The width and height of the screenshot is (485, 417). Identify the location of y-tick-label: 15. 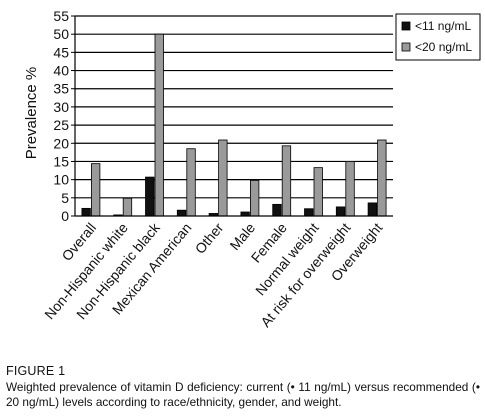
(61, 161).